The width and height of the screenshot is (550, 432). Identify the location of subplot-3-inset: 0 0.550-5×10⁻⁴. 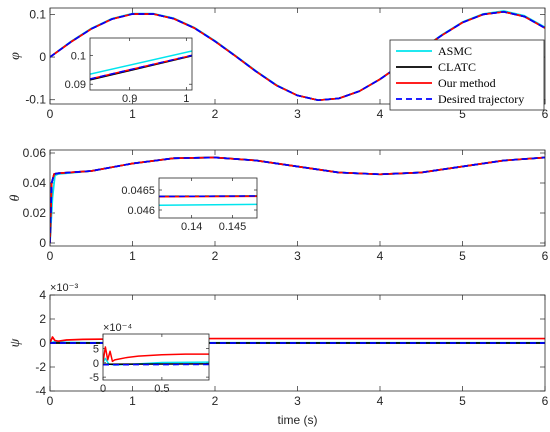
(149, 358).